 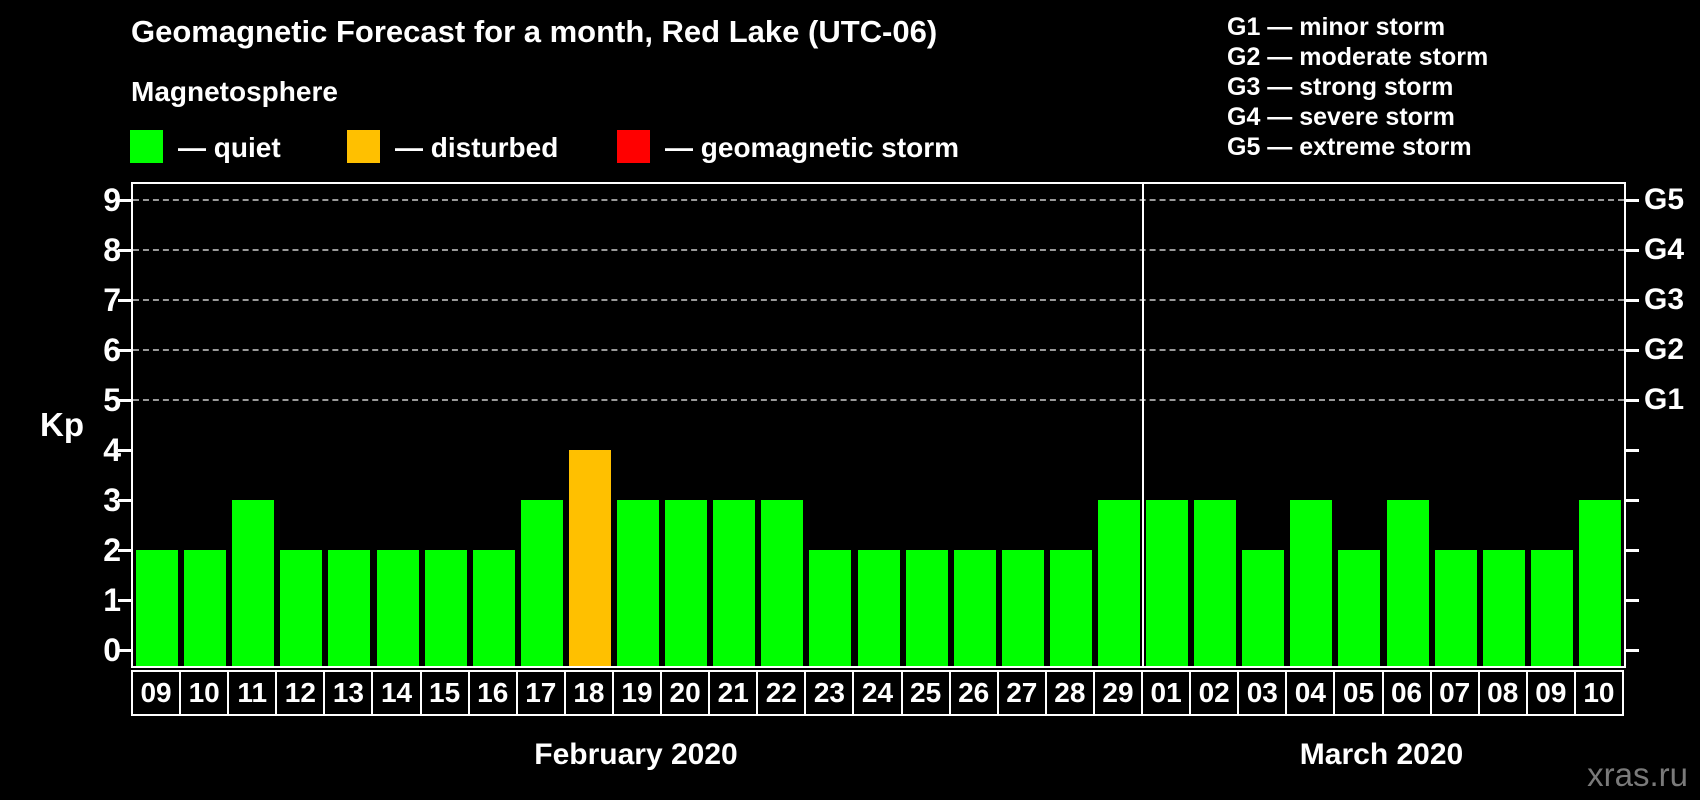 What do you see at coordinates (1454, 693) in the screenshot?
I see `day-label-cell: 07` at bounding box center [1454, 693].